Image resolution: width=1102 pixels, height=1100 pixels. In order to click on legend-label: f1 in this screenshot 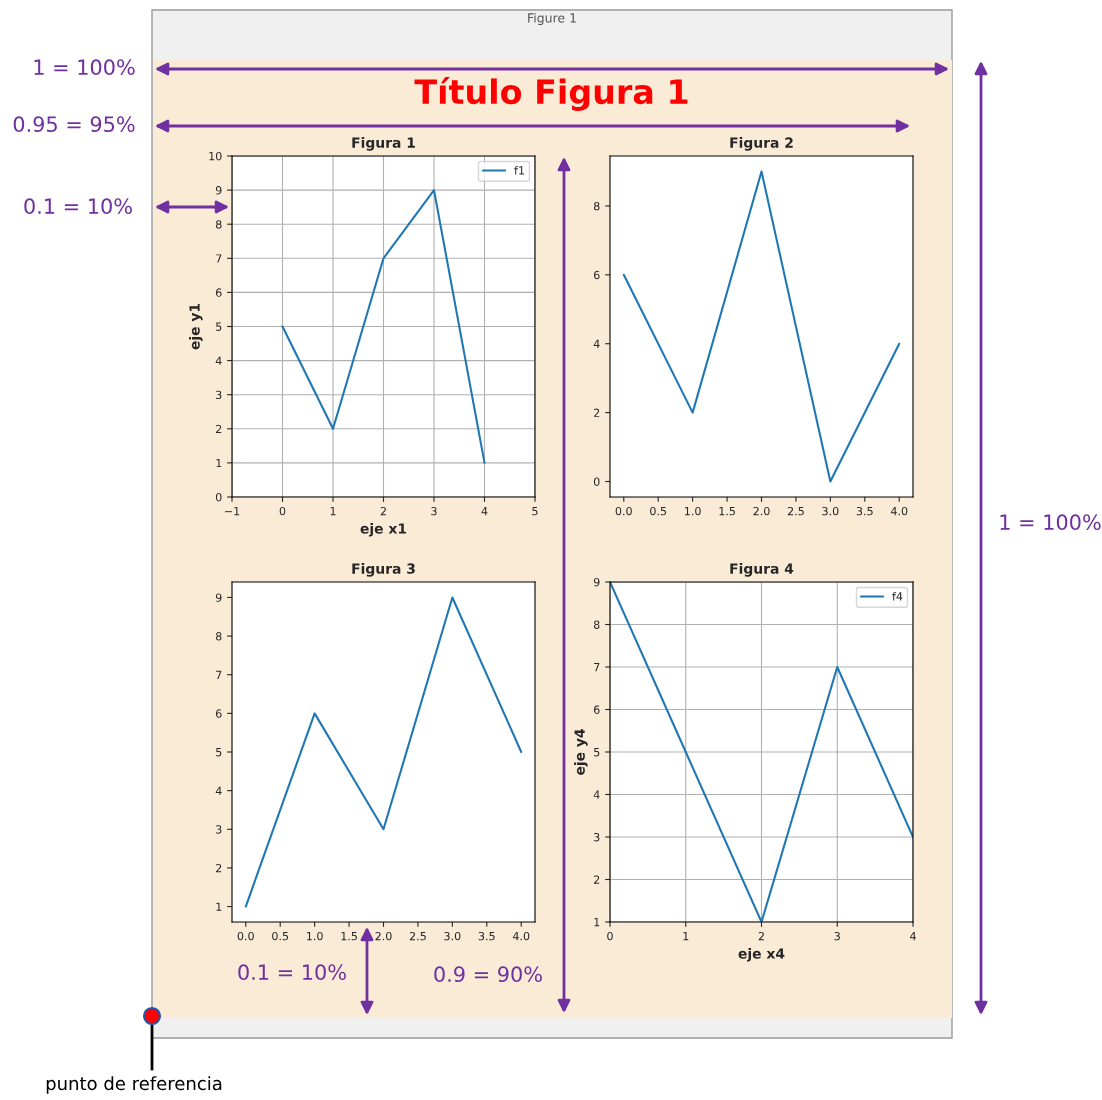, I will do `click(519, 170)`.